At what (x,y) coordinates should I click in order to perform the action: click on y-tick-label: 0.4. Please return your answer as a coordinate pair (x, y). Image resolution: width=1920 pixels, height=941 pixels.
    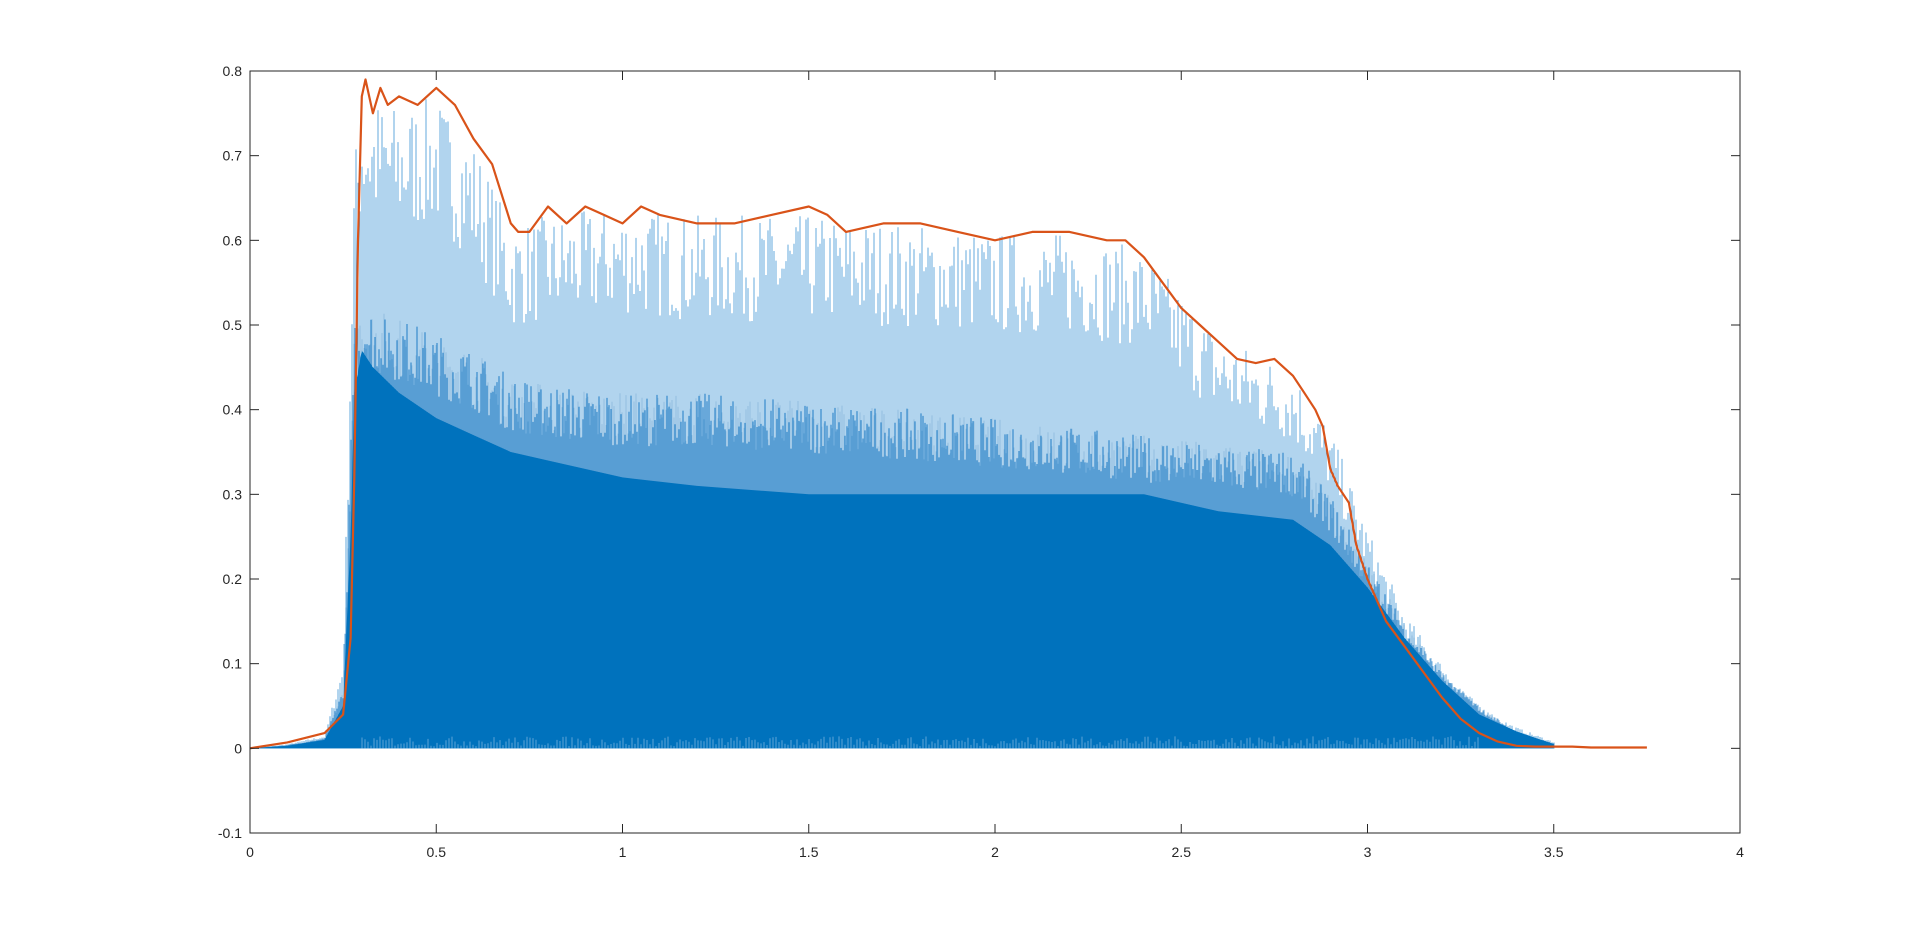
    Looking at the image, I should click on (233, 410).